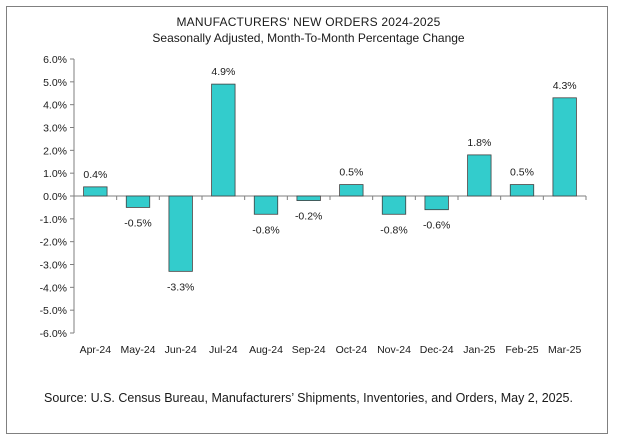  What do you see at coordinates (95, 175) in the screenshot?
I see `data-label: 0.4%` at bounding box center [95, 175].